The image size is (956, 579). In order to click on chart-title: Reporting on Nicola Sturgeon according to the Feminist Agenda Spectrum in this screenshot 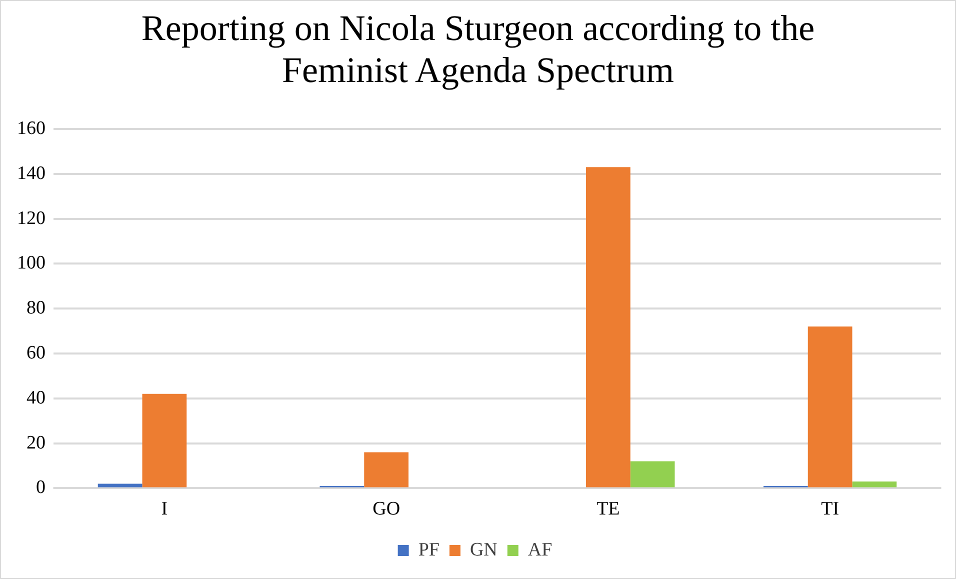, I will do `click(478, 49)`.